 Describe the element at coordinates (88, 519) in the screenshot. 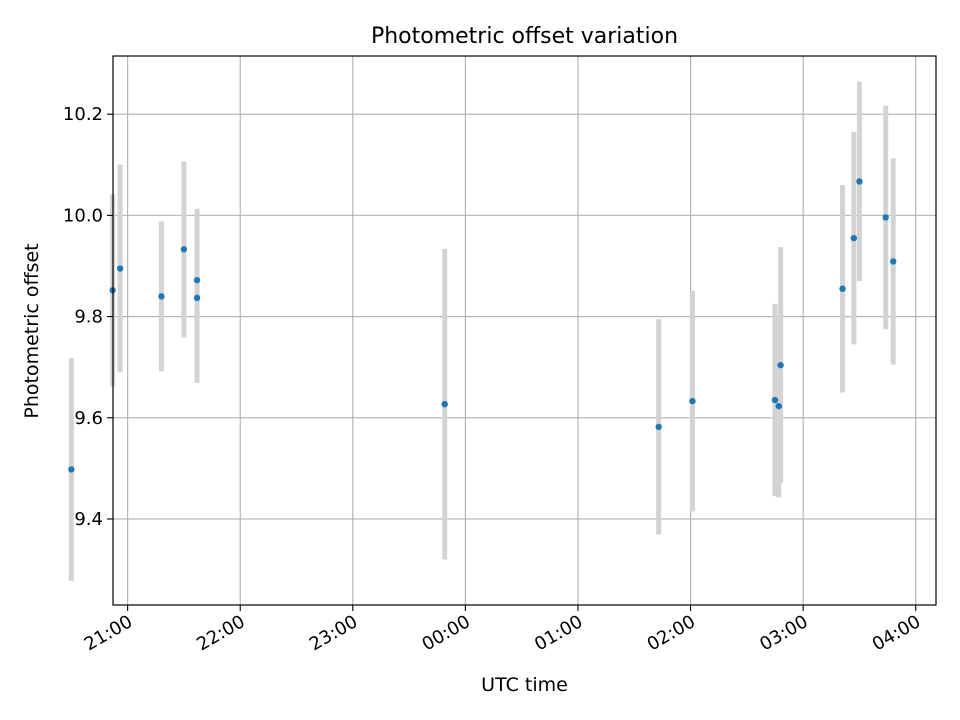

I see `y-tick-label: 9.4` at that location.